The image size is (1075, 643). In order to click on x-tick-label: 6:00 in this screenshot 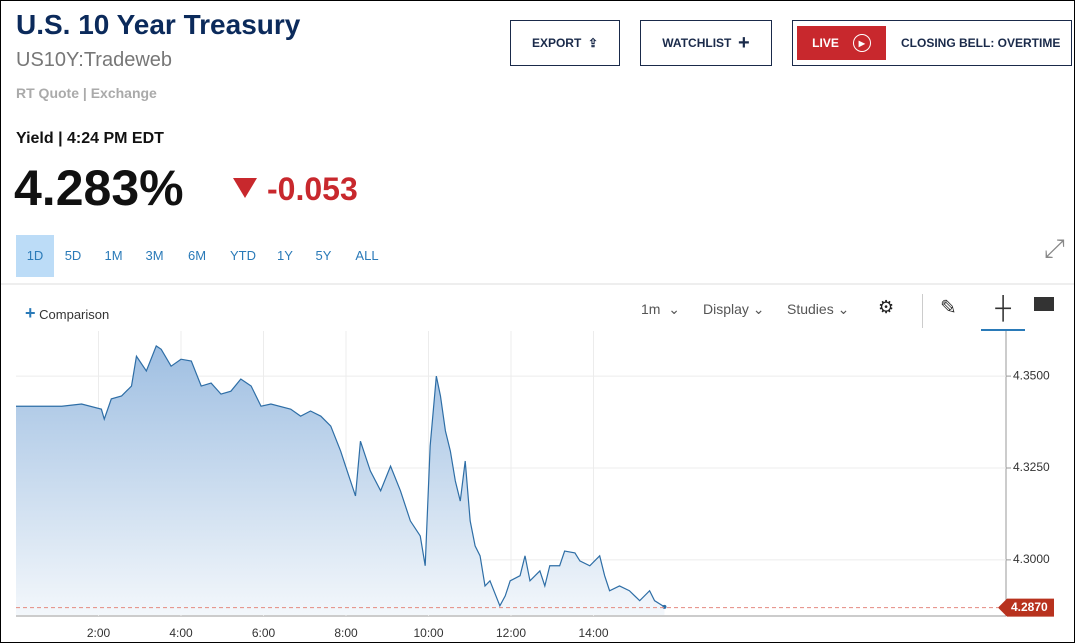, I will do `click(264, 633)`.